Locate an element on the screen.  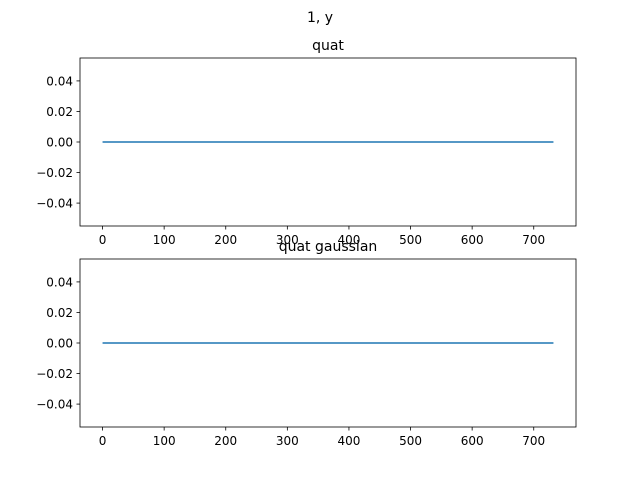
subplot-title: quat gaussian is located at coordinates (328, 247).